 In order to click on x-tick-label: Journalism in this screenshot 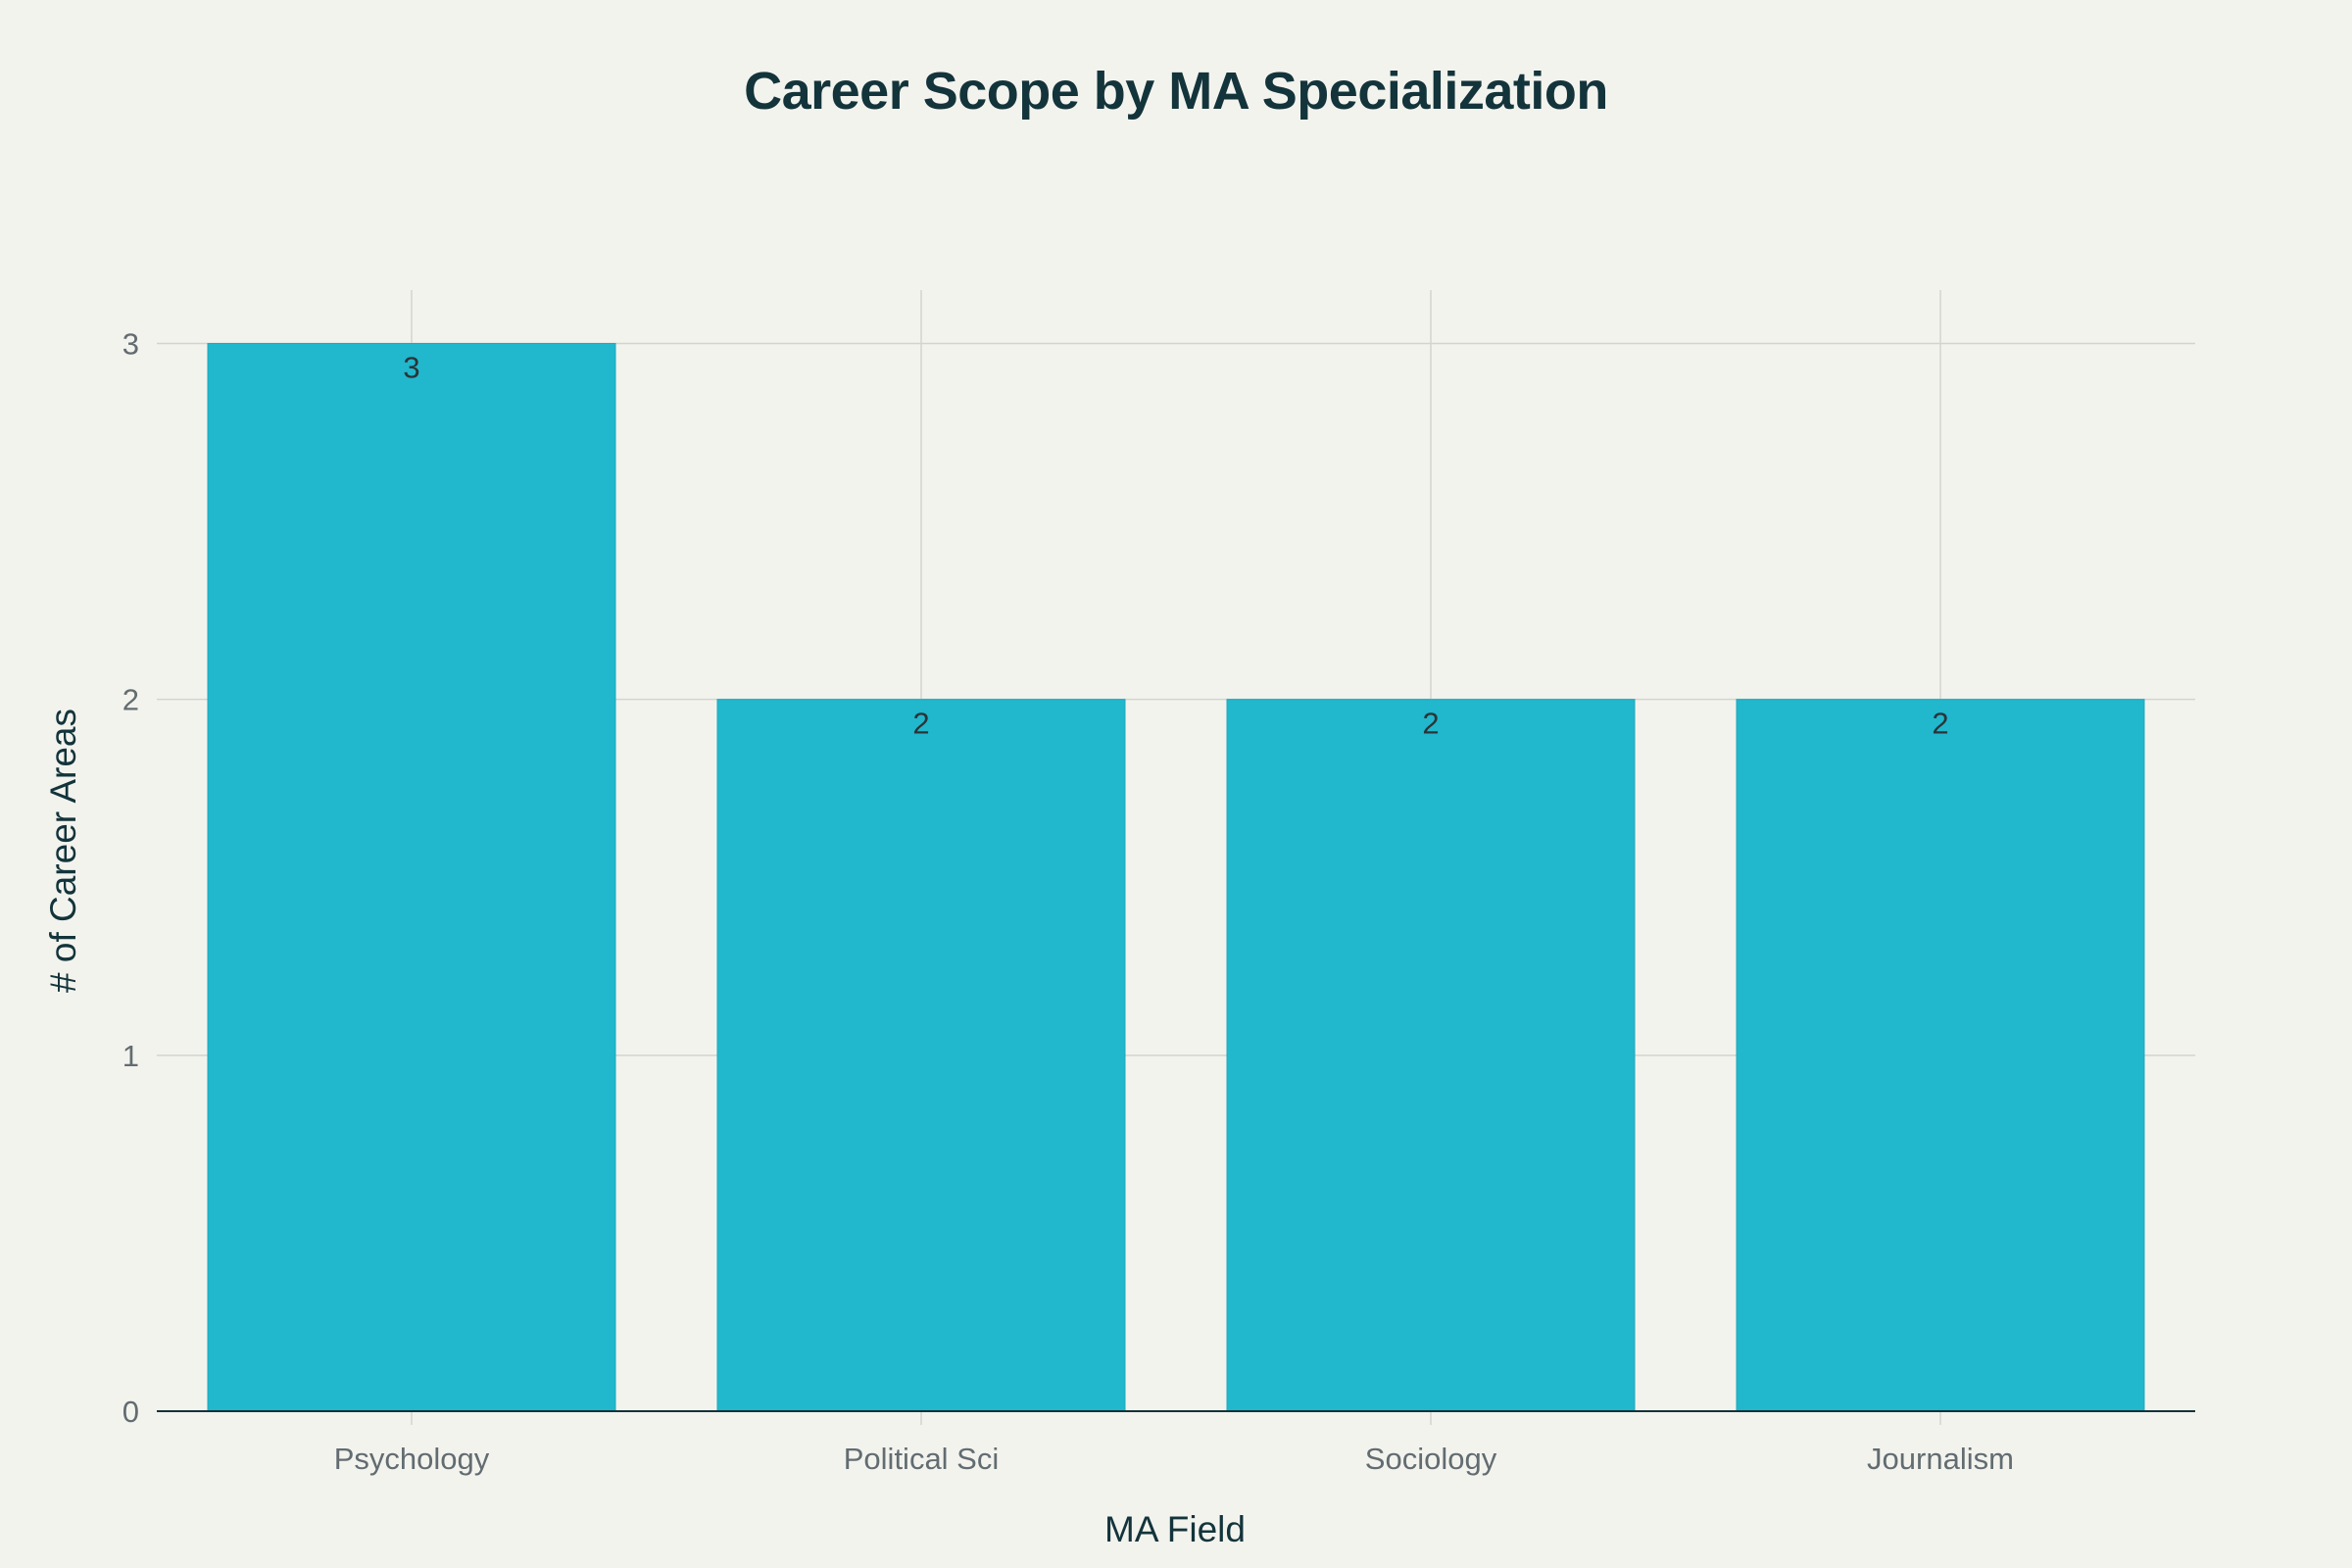, I will do `click(1940, 1459)`.